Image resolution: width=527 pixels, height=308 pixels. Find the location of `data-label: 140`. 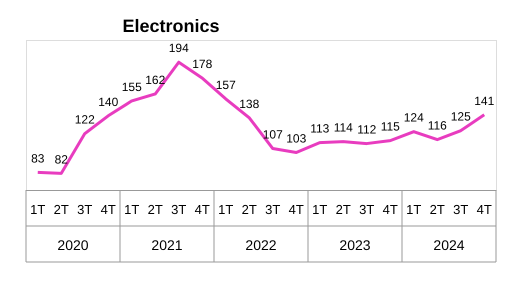

data-label: 140 is located at coordinates (108, 101).